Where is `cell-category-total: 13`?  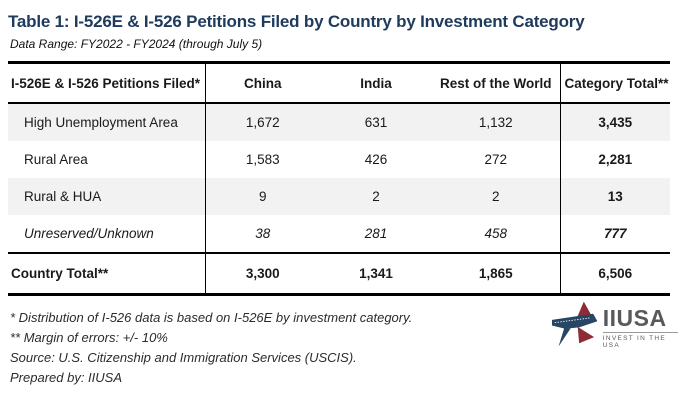
cell-category-total: 13 is located at coordinates (614, 196).